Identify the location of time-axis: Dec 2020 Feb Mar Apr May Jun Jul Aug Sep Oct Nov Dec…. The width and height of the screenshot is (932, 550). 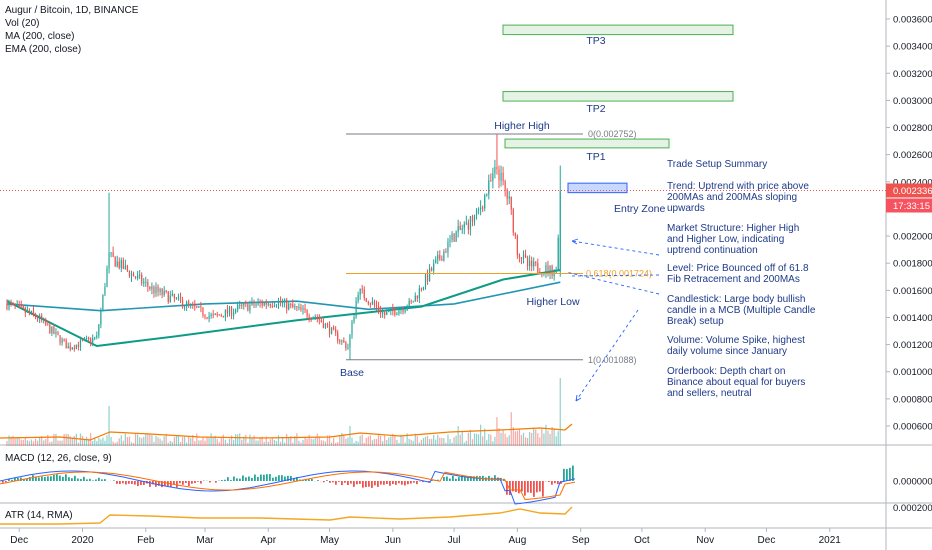
(425, 537).